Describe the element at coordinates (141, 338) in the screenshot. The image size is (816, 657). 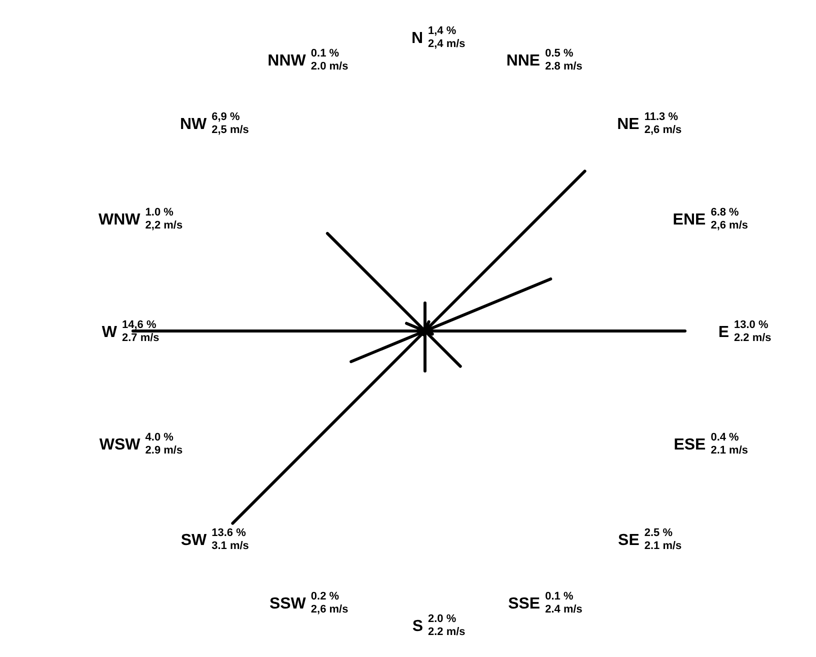
I see `data-label: 2.7 m/s` at that location.